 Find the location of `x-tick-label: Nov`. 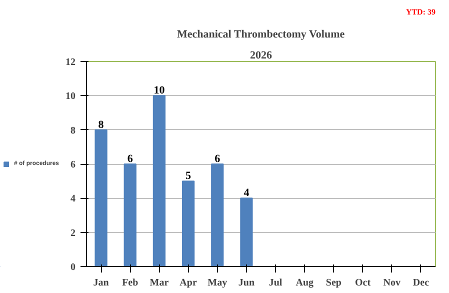

x-tick-label: Nov is located at coordinates (391, 283).